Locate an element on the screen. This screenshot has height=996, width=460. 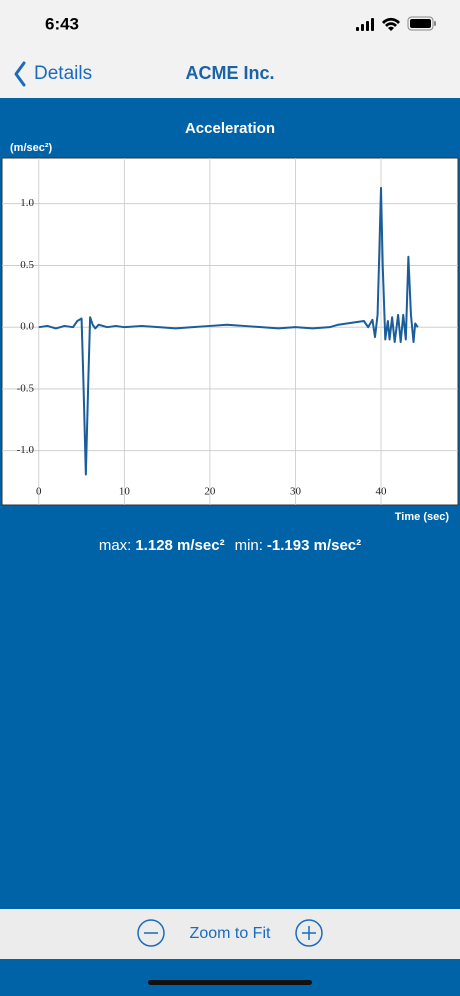
zoom-to-fit-button: Zoom to Fit is located at coordinates (230, 933).